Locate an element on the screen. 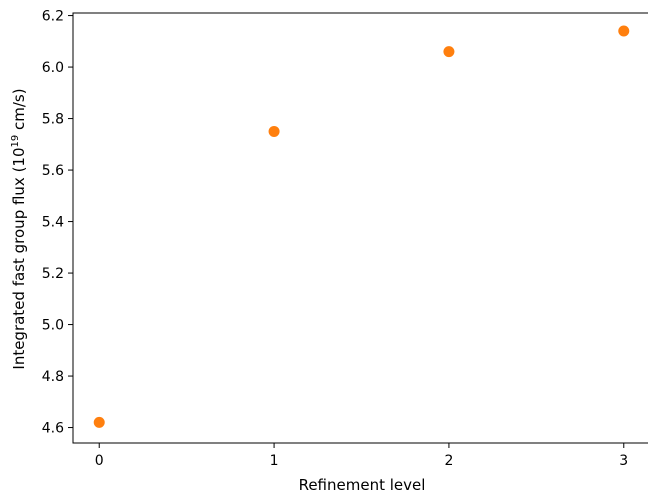 The width and height of the screenshot is (648, 497). y-axis-label: Integrated fast group flux (1019 cm/s) is located at coordinates (19, 228).